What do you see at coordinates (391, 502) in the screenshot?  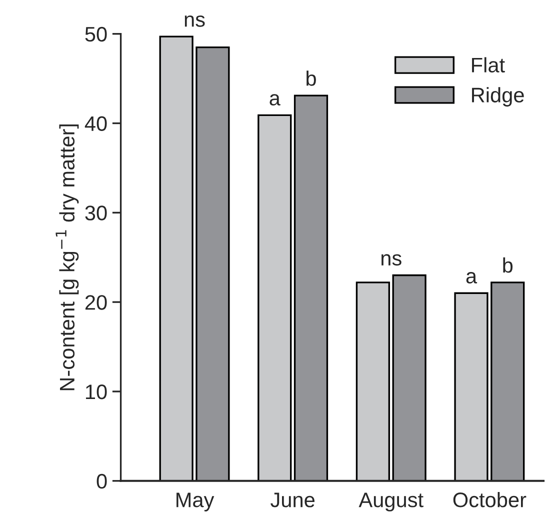 I see `x-tick-label: August` at bounding box center [391, 502].